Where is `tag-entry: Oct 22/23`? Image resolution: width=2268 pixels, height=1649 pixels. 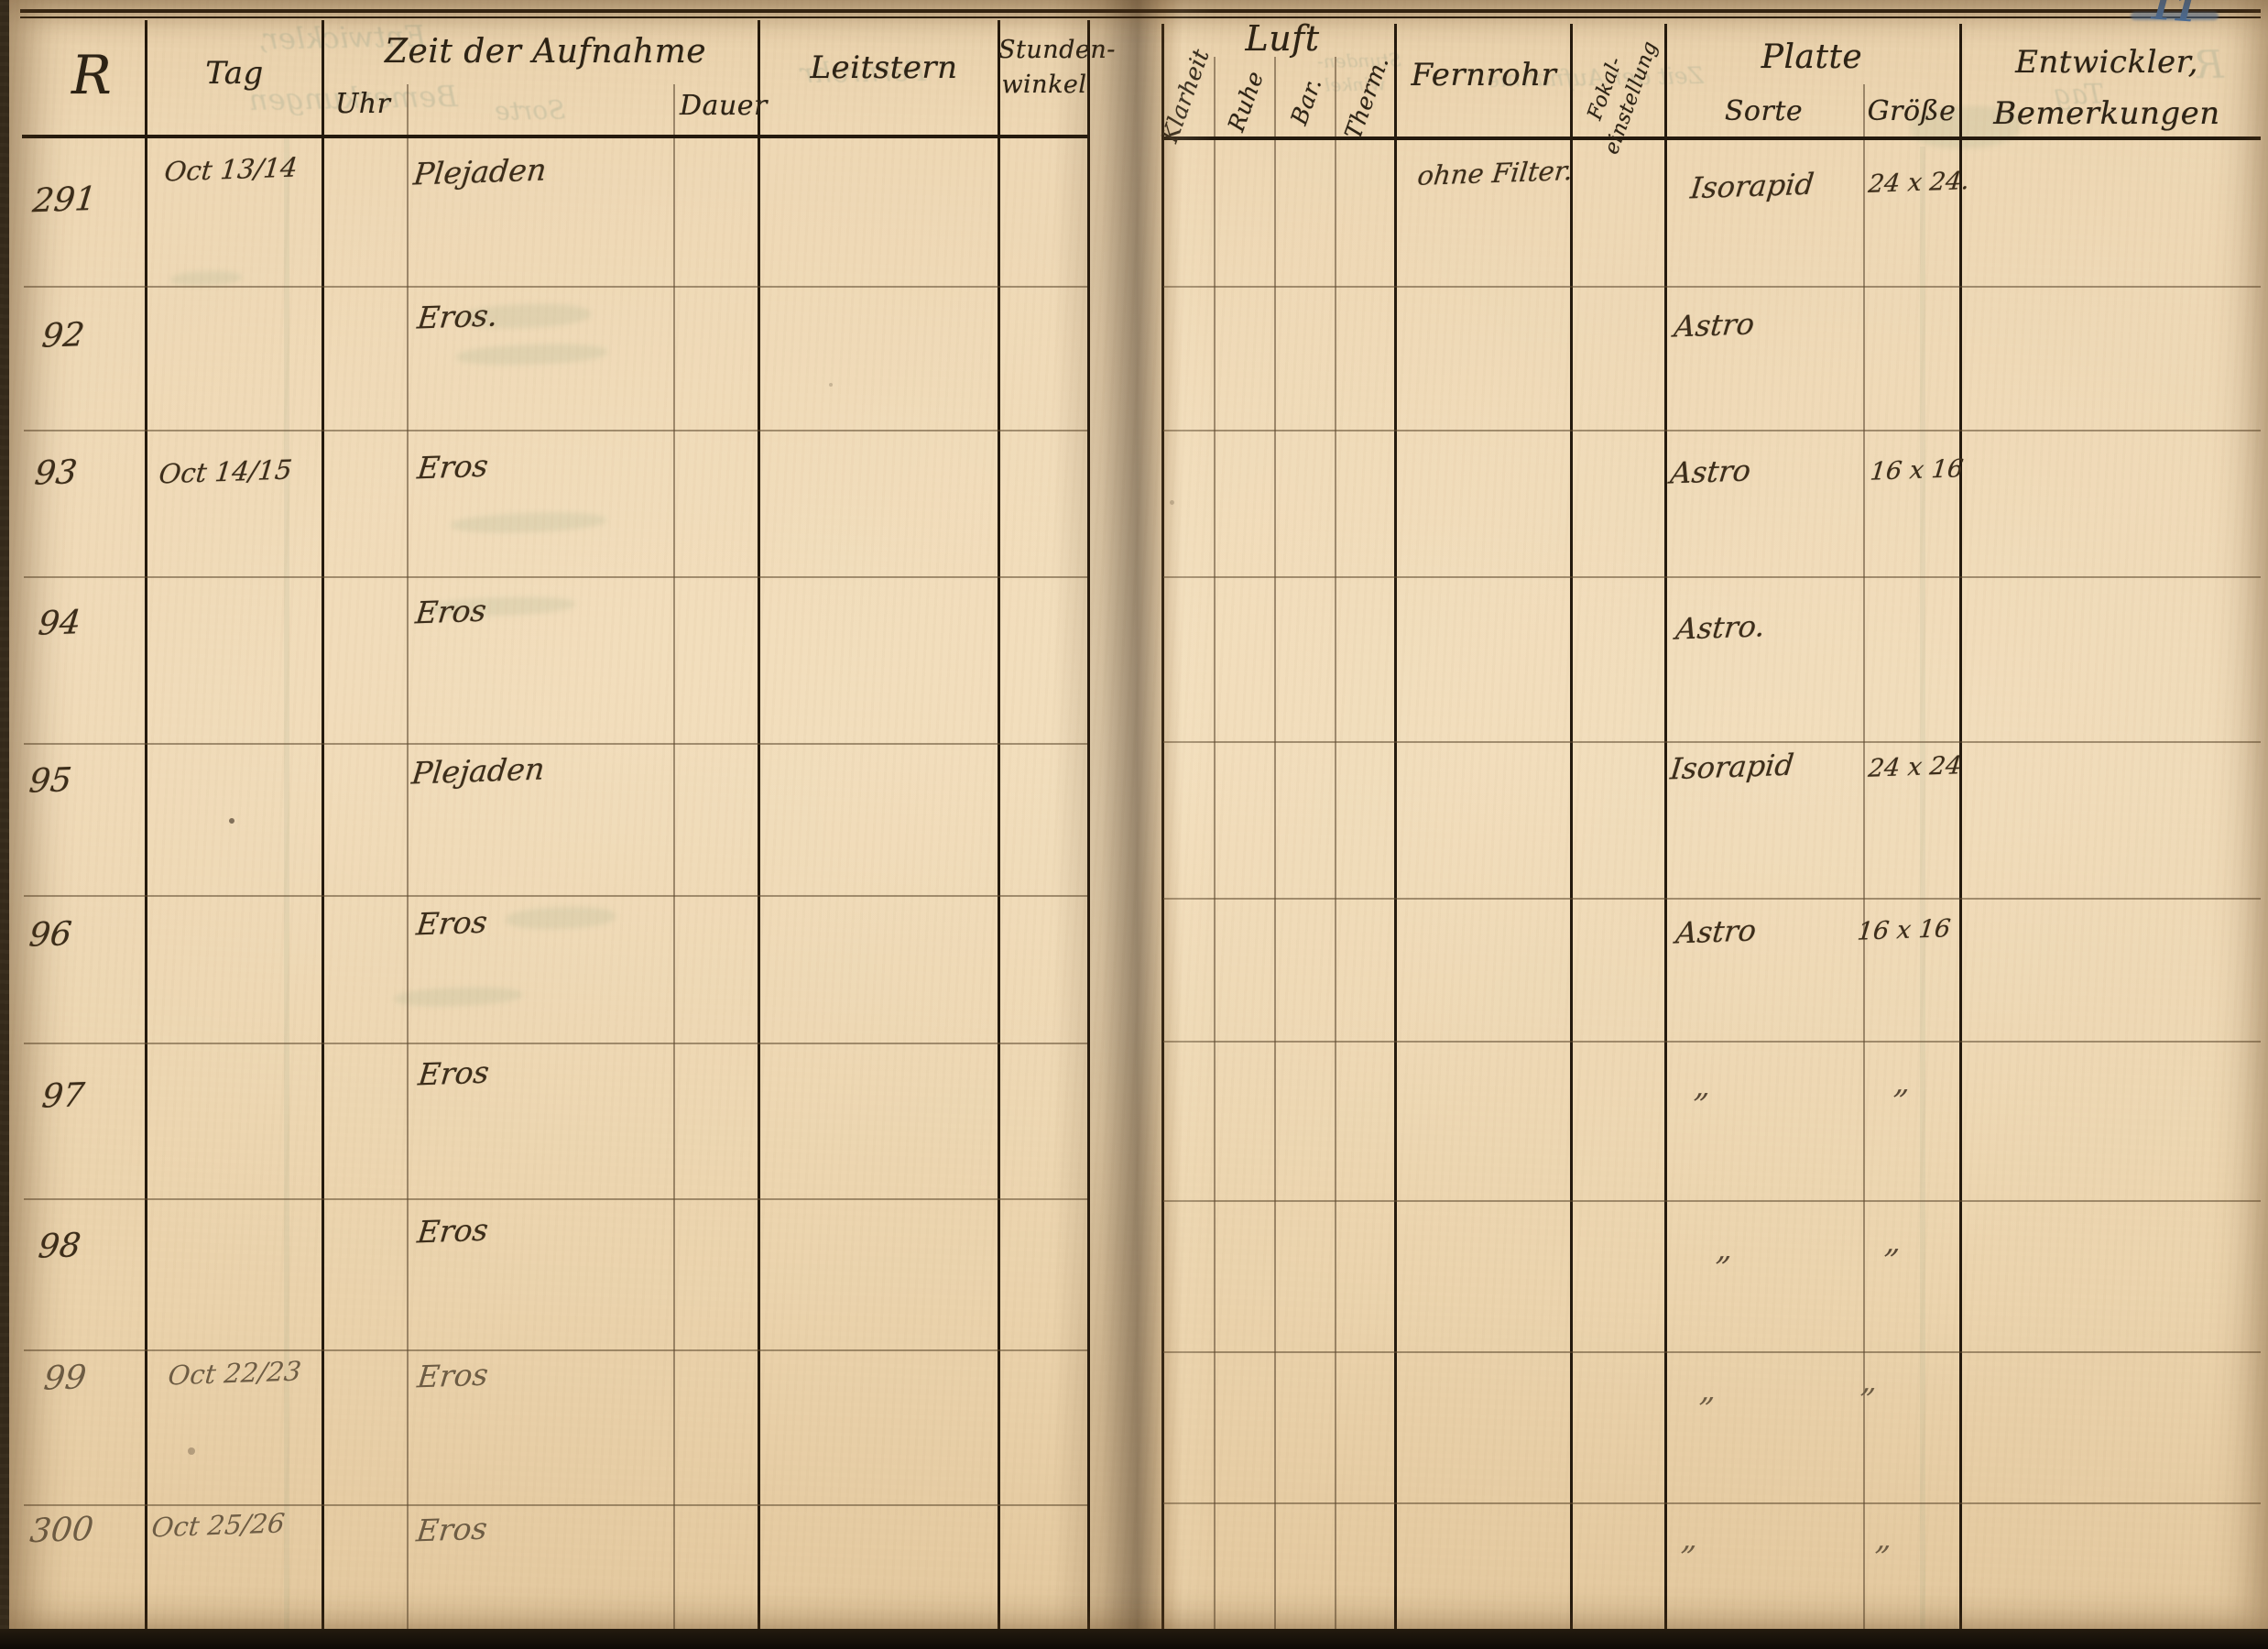
tag-entry: Oct 22/23 is located at coordinates (234, 1373).